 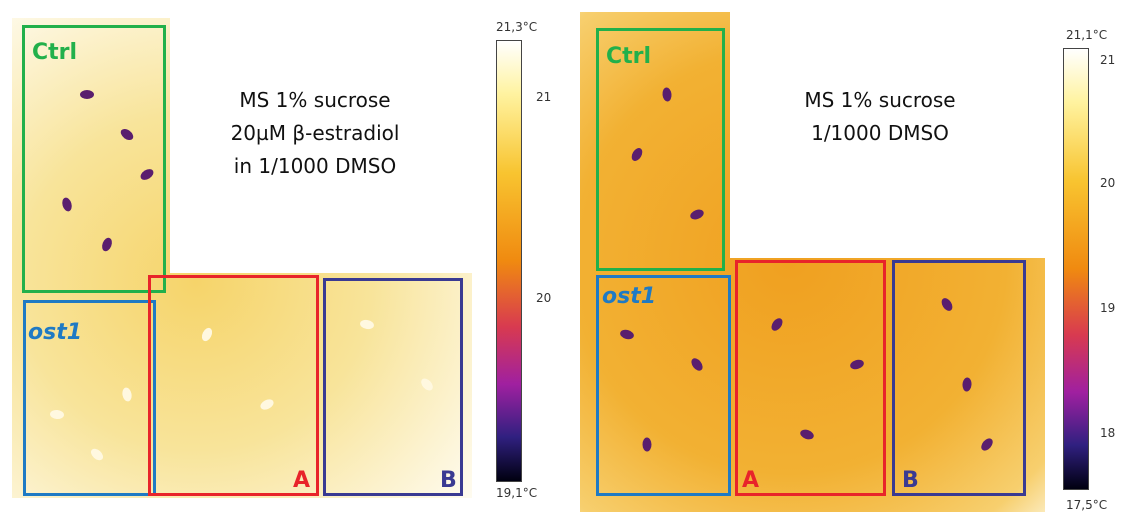 What do you see at coordinates (1108, 308) in the screenshot?
I see `colorbar-tick: 19` at bounding box center [1108, 308].